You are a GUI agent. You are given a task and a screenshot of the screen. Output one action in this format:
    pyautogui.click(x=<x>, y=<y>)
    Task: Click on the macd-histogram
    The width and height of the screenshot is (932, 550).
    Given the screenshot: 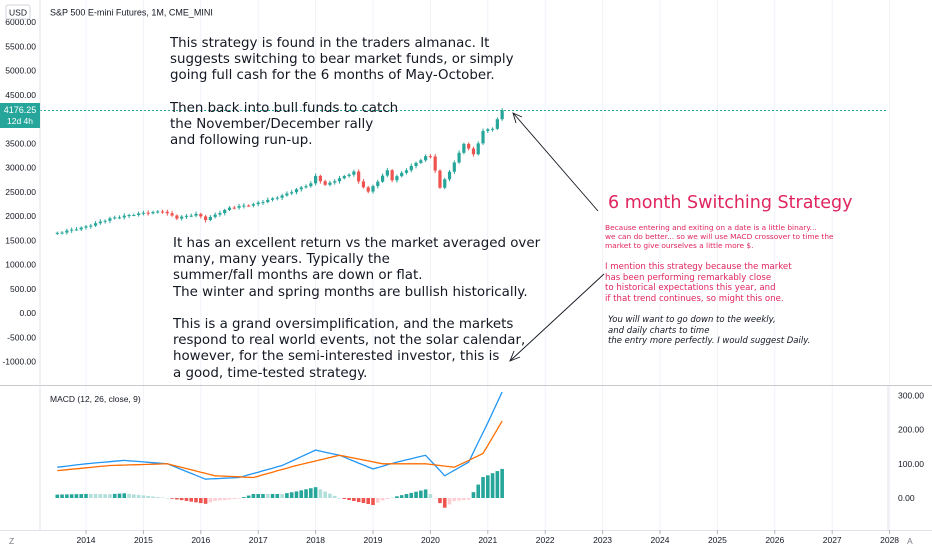 What is the action you would take?
    pyautogui.click(x=279, y=488)
    